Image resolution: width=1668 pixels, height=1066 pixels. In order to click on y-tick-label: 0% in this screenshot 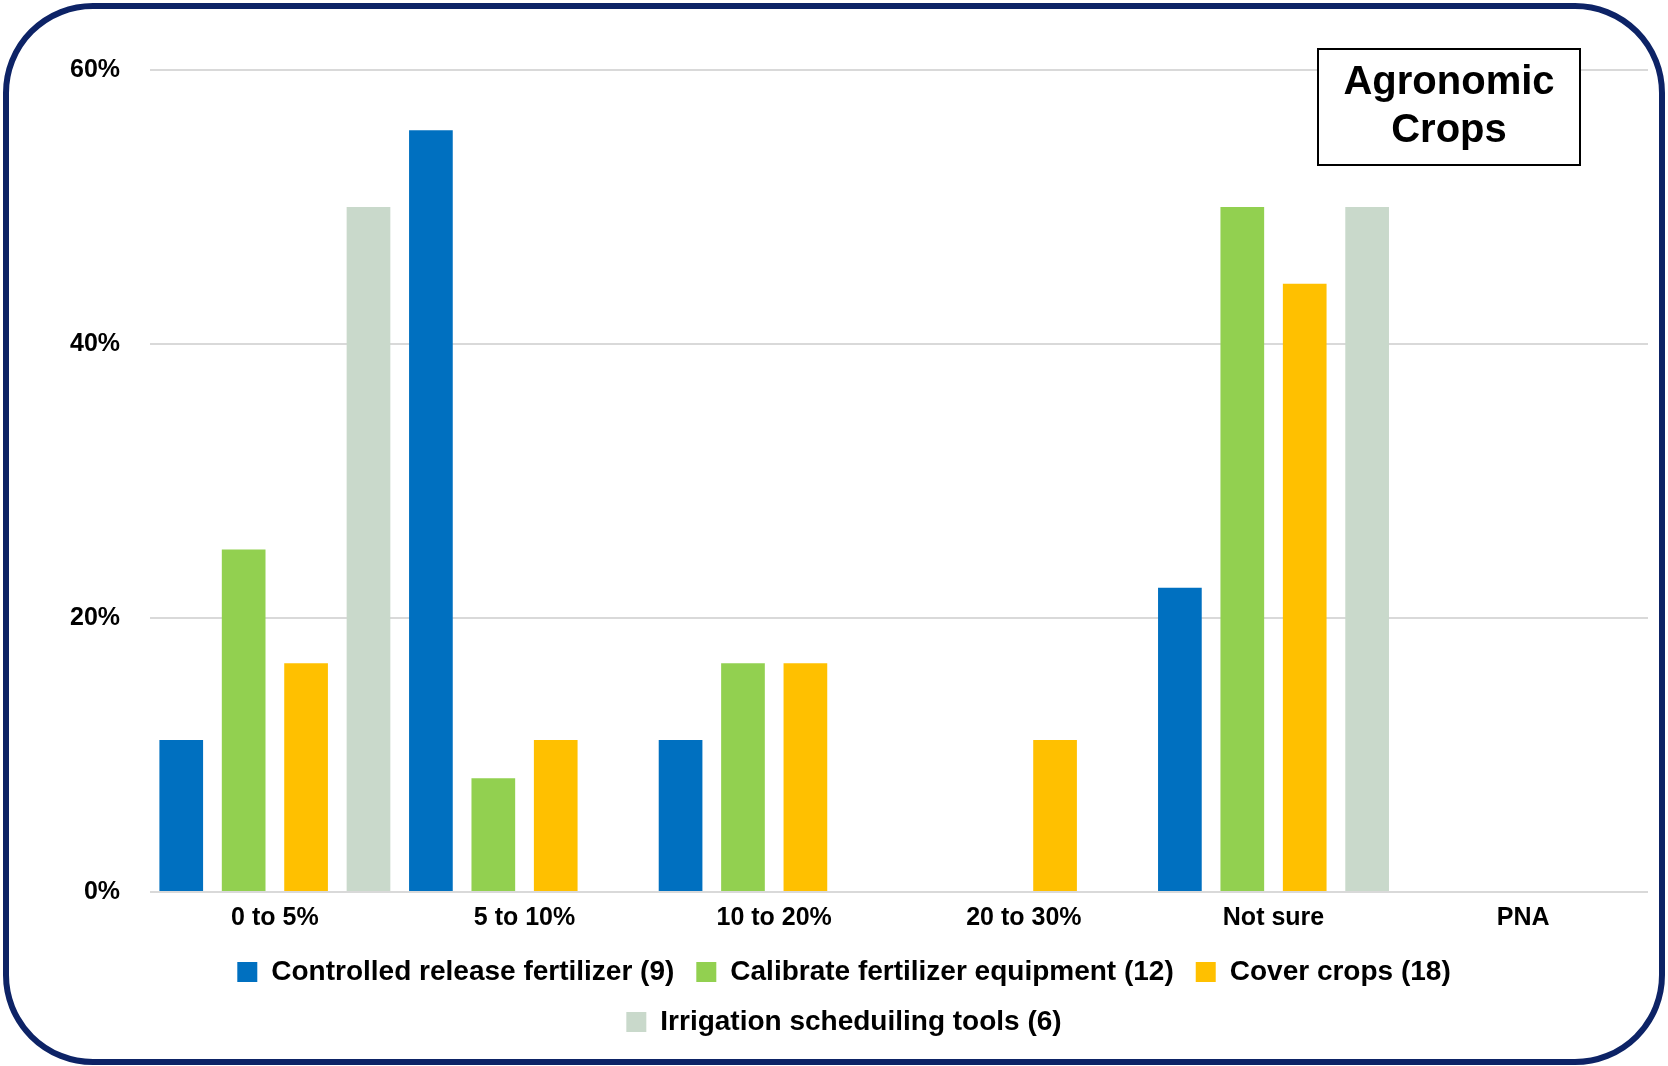, I will do `click(102, 889)`.